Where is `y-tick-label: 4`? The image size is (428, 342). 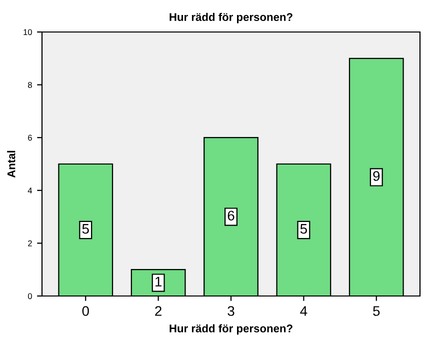 y-tick-label: 4 is located at coordinates (30, 191).